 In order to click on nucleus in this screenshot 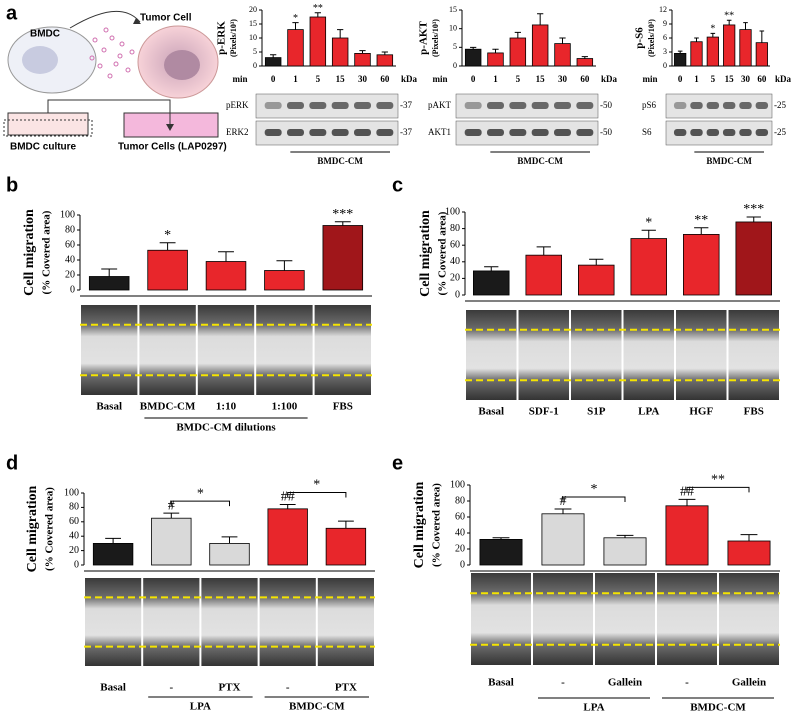, I will do `click(40, 60)`.